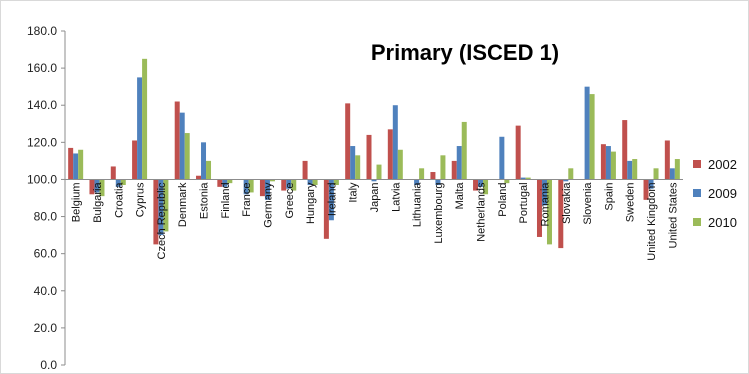 The image size is (749, 374). Describe the element at coordinates (631, 202) in the screenshot. I see `category-label: Sweden` at that location.